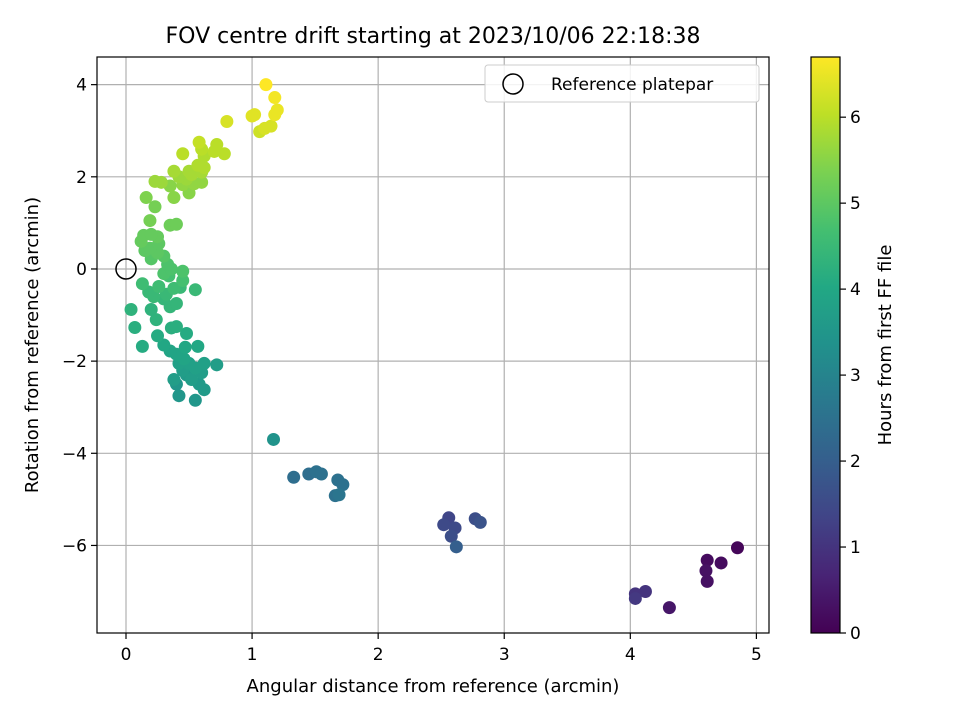  Describe the element at coordinates (441, 649) in the screenshot. I see `x-axis-ticks: 0 1 2 3 4 5` at that location.